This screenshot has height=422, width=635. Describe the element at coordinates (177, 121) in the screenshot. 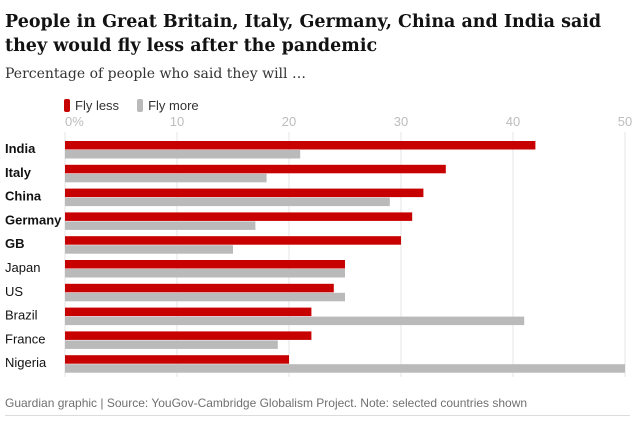

I see `x-tick-label-10: 10` at that location.